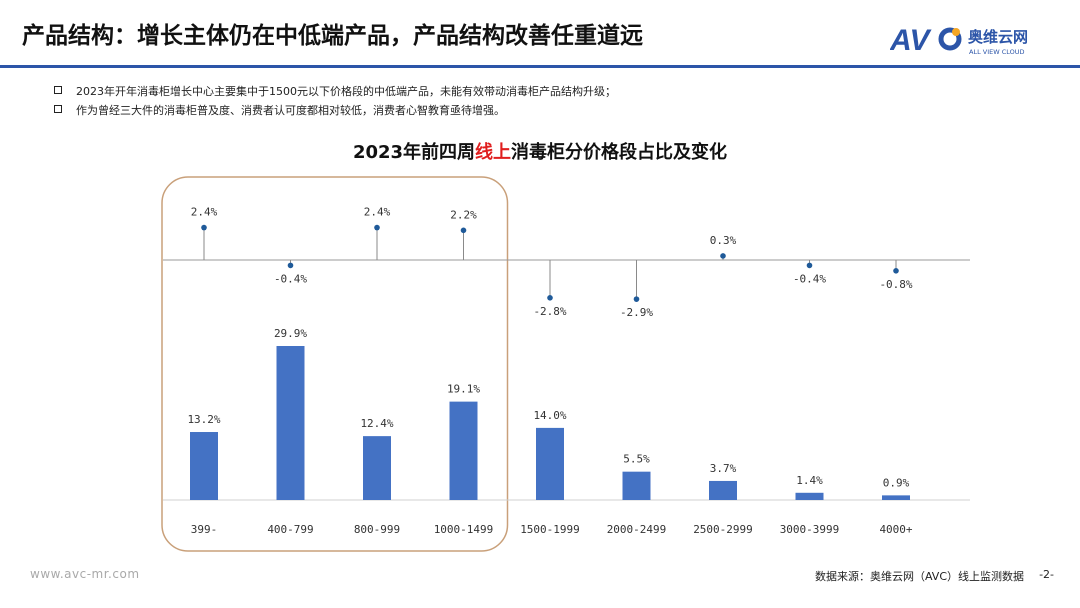 The image size is (1080, 608). Describe the element at coordinates (335, 110) in the screenshot. I see `bullet-item: 作为曾经三大件的消毒柜普及度、消费者认可度都相对较低，消费者心智教育亟待增强。` at that location.